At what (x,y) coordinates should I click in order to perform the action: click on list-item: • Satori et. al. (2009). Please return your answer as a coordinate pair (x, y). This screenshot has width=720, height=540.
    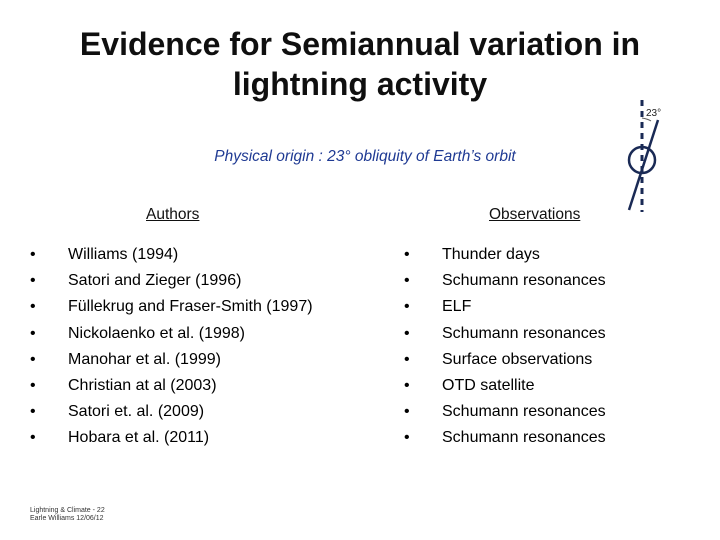
    Looking at the image, I should click on (200, 412).